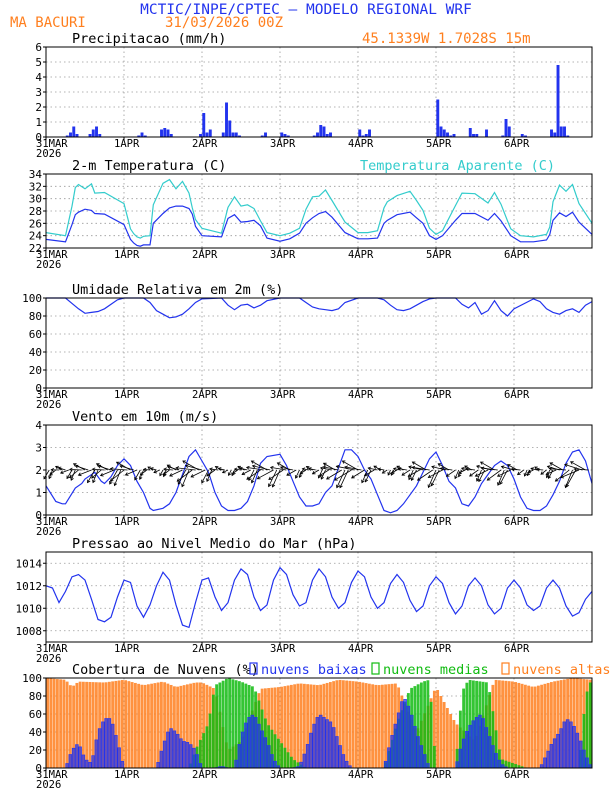 The image size is (612, 792). I want to click on x-tick-label: 1APR, so click(127, 144).